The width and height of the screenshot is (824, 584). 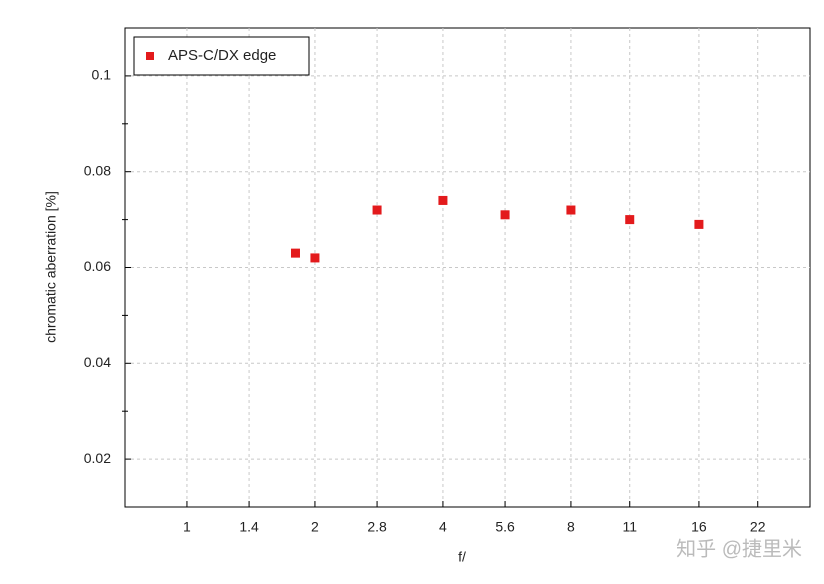 I want to click on x-axis-label: f/, so click(x=462, y=557).